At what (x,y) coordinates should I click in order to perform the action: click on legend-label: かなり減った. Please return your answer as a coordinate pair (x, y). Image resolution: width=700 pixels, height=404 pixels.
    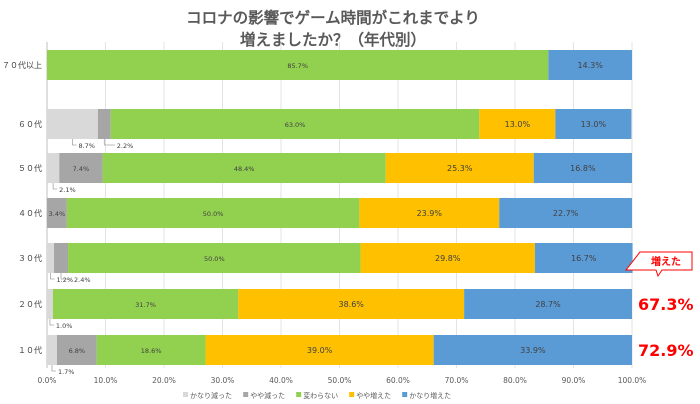
    Looking at the image, I should click on (211, 395).